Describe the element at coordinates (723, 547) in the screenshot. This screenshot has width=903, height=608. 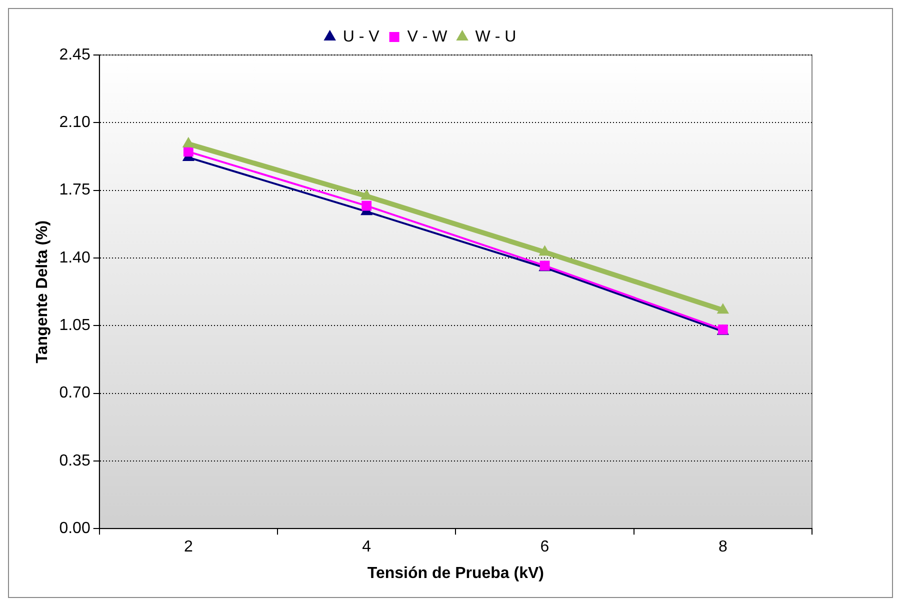
I see `x-tick-label: 8` at that location.